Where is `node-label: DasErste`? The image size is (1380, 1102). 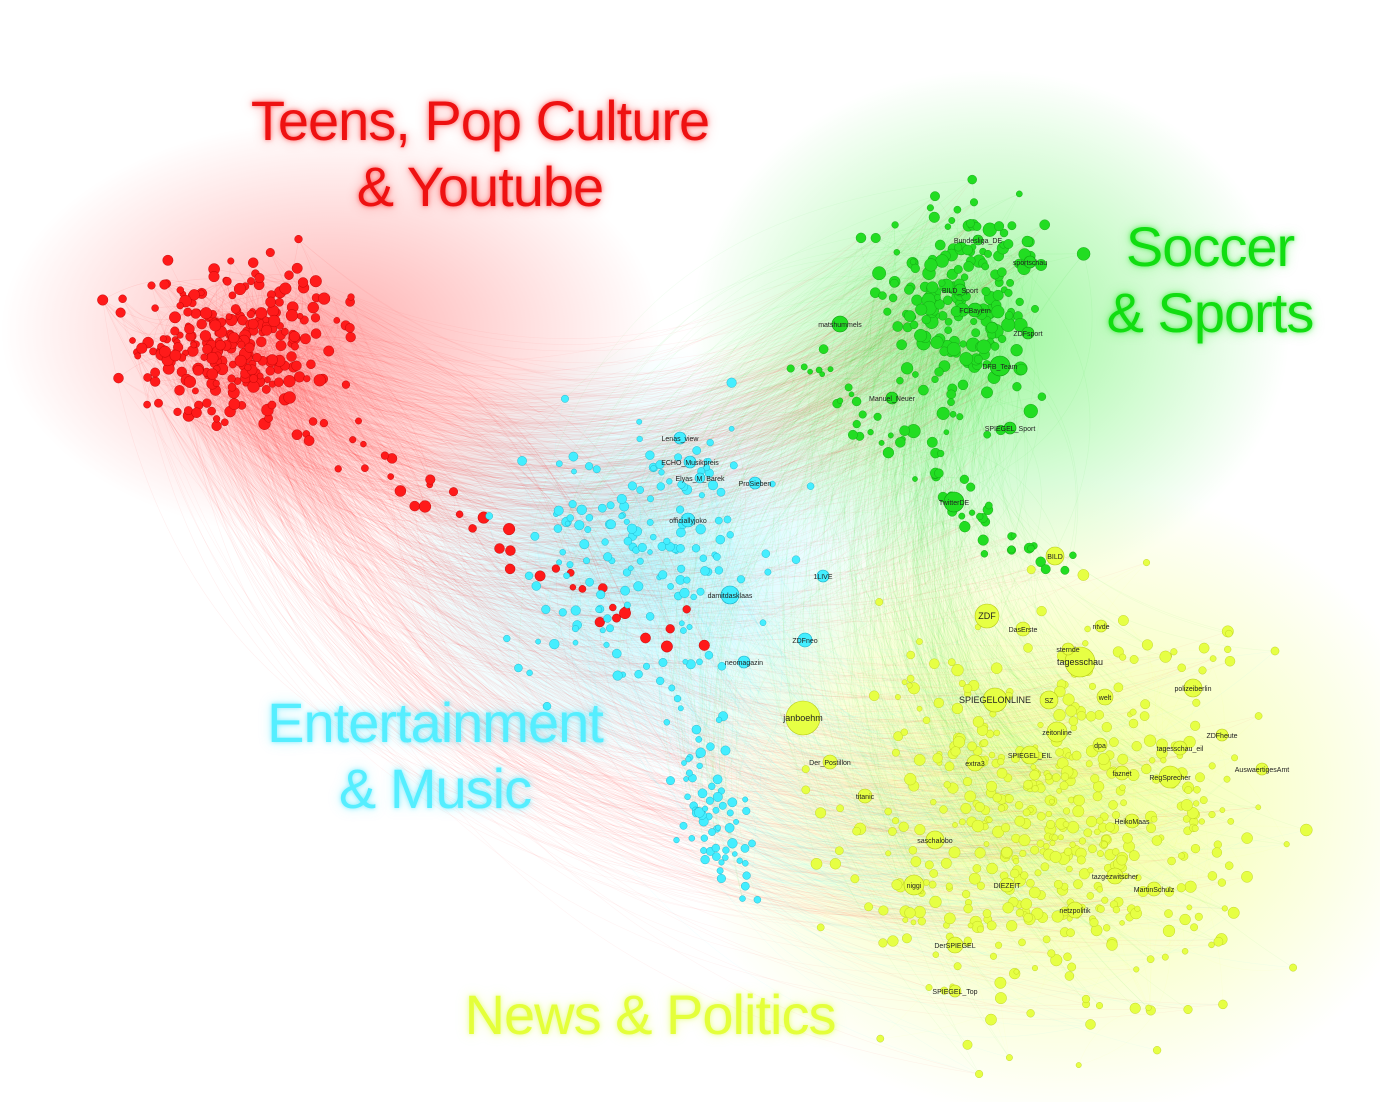
node-label: DasErste is located at coordinates (1023, 630).